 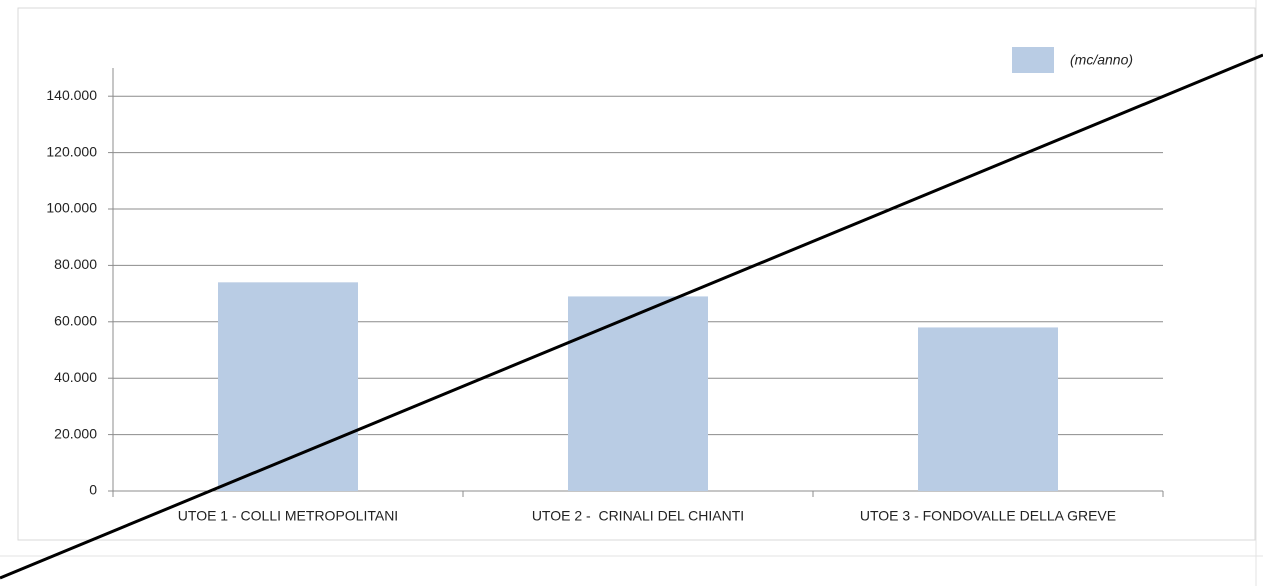 I want to click on legend-label: (mc/anno), so click(x=1101, y=60).